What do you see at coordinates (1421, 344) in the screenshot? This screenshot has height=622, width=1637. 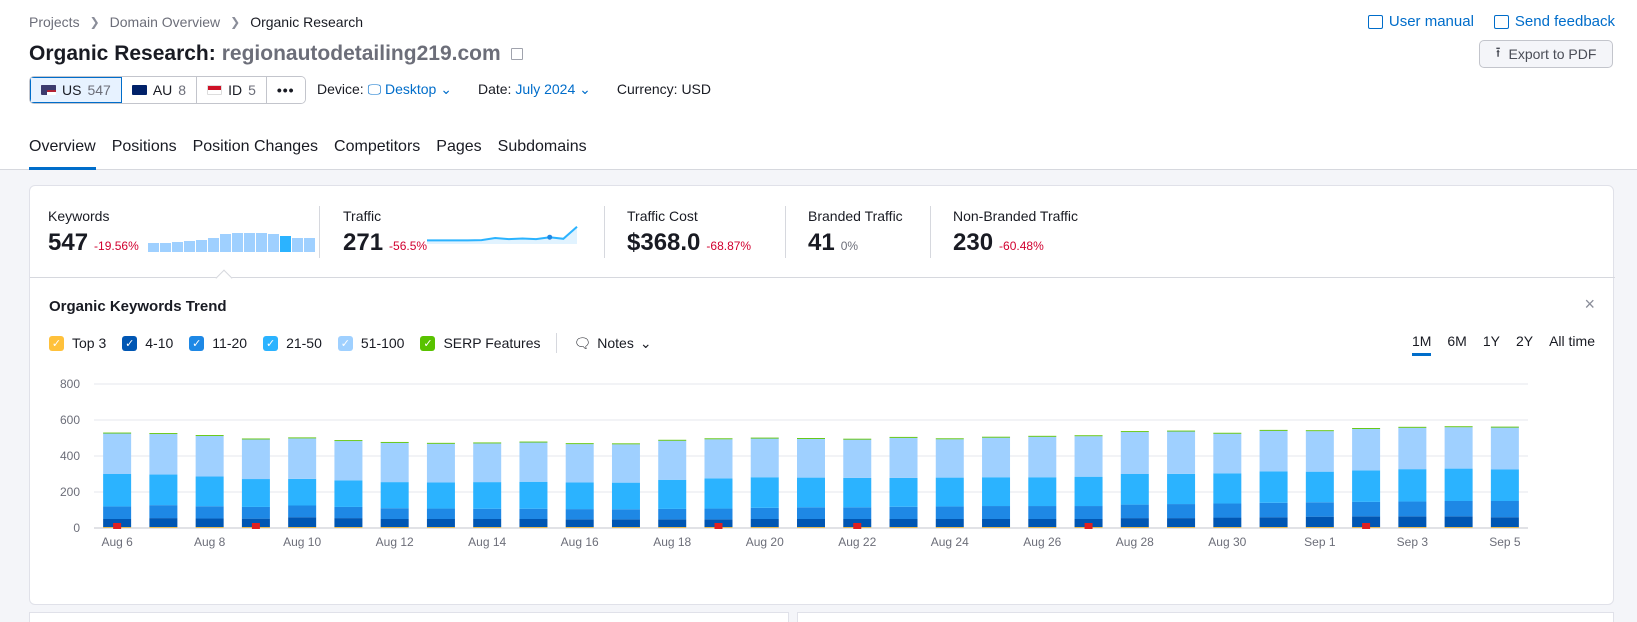 I see `period-1m: 1M` at bounding box center [1421, 344].